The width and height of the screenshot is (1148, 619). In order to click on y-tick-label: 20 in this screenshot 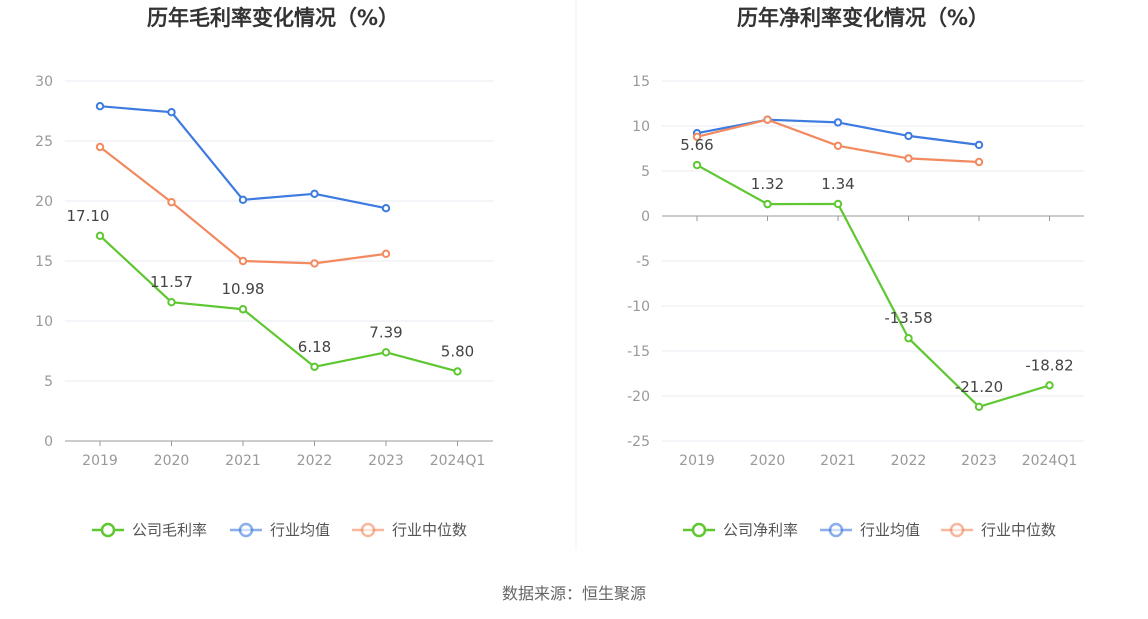, I will do `click(44, 202)`.